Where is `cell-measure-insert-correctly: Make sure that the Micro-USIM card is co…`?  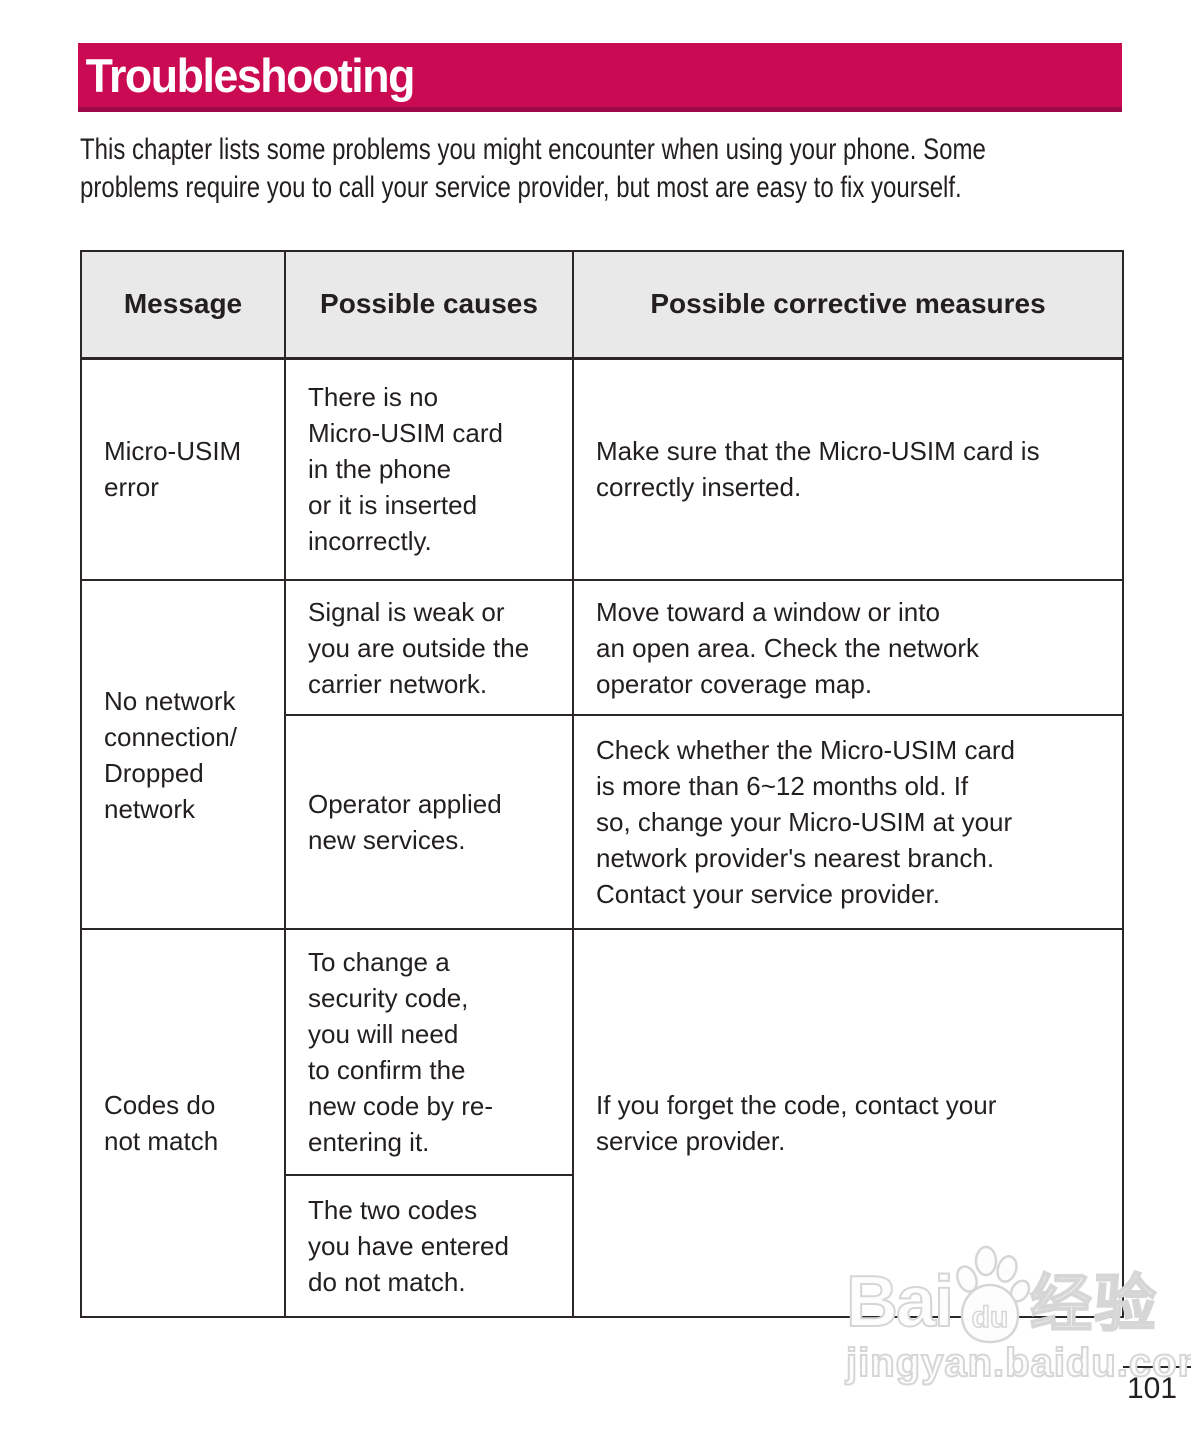 cell-measure-insert-correctly: Make sure that the Micro-USIM card is co… is located at coordinates (848, 469).